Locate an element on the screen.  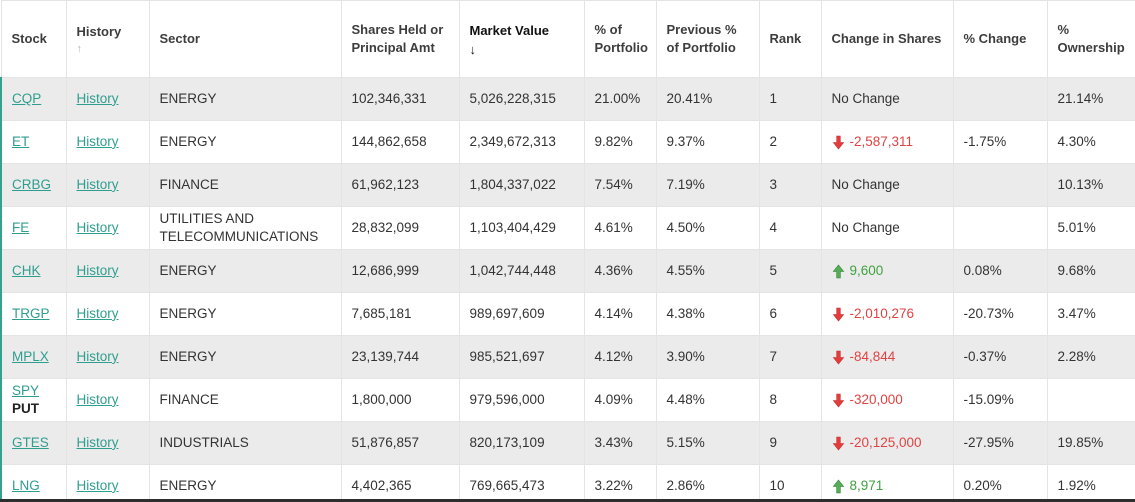
pct-change-cell: 0.08% is located at coordinates (1000, 271).